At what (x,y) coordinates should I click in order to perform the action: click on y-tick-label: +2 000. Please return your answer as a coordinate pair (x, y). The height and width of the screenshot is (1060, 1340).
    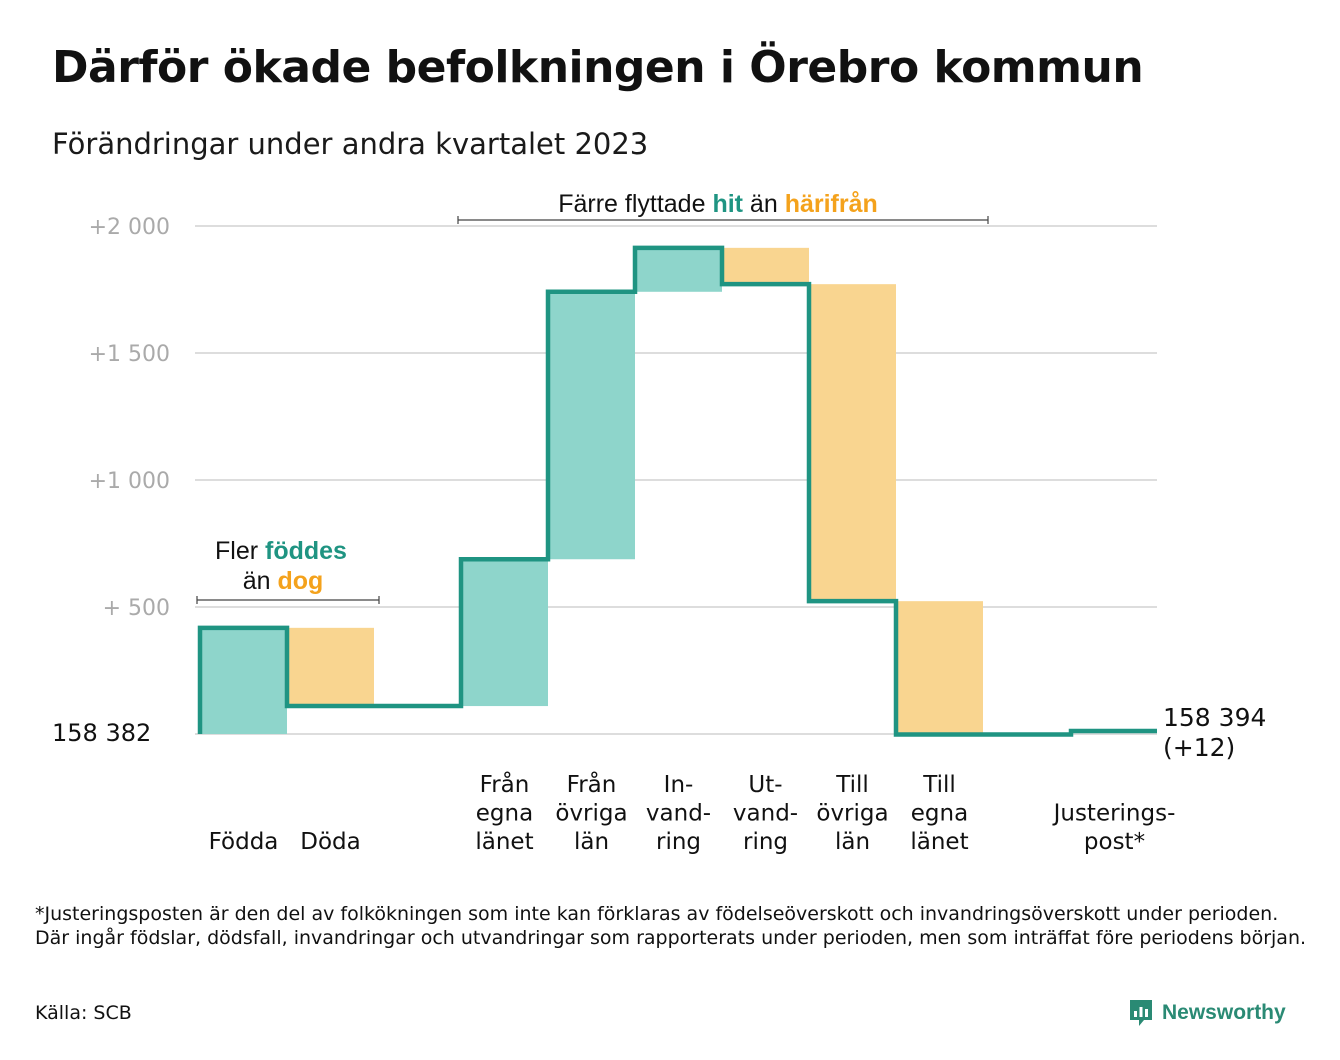
    Looking at the image, I should click on (129, 227).